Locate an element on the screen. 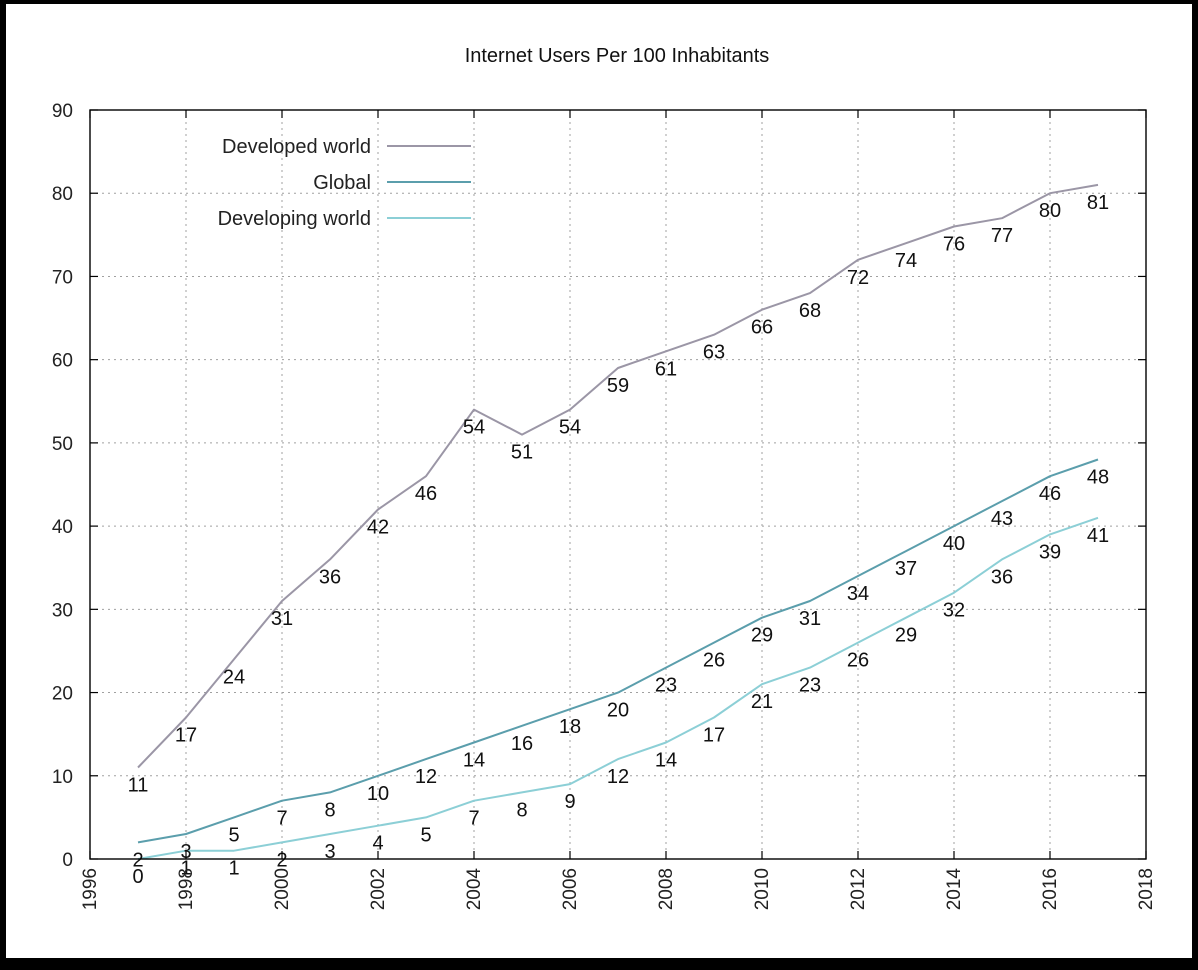 The width and height of the screenshot is (1198, 970). data-label: 34 is located at coordinates (858, 594).